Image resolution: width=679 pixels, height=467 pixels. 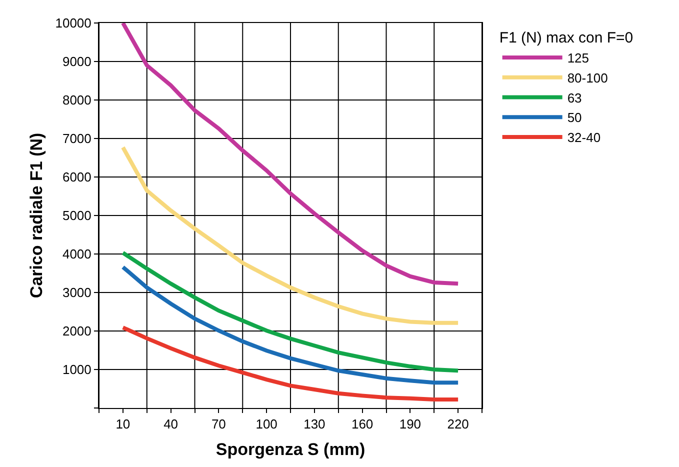 What do you see at coordinates (410, 424) in the screenshot?
I see `x-tick-label: 190` at bounding box center [410, 424].